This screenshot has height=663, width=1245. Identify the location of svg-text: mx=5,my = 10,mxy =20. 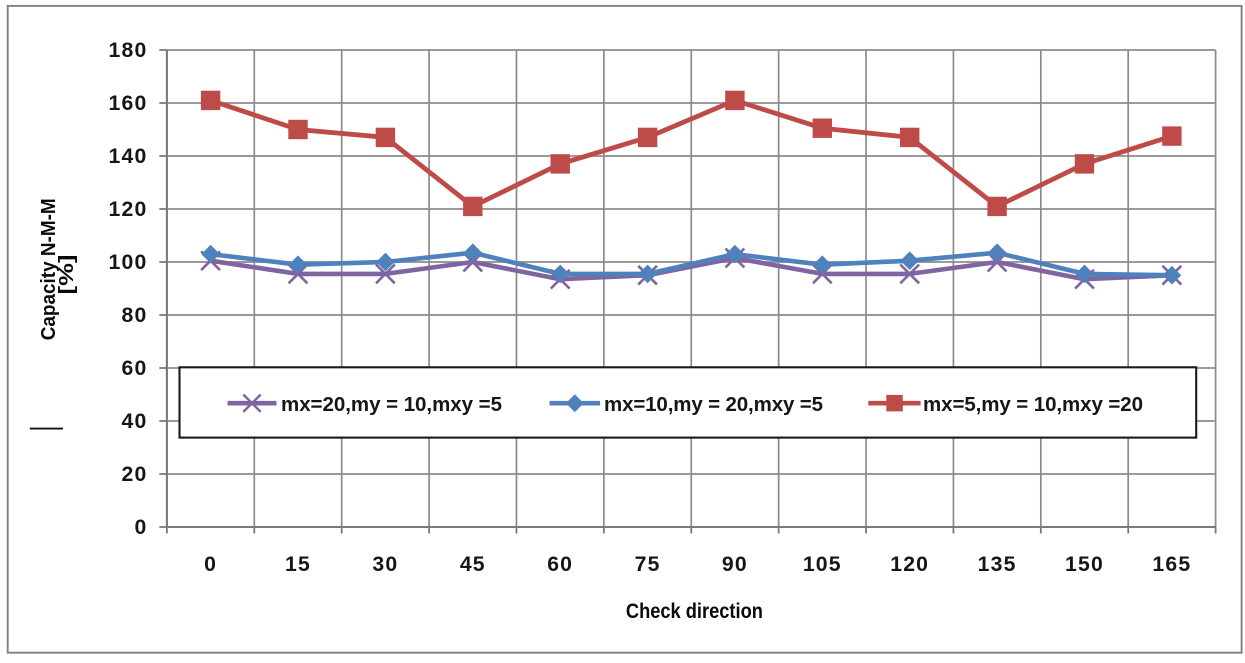
(1033, 404).